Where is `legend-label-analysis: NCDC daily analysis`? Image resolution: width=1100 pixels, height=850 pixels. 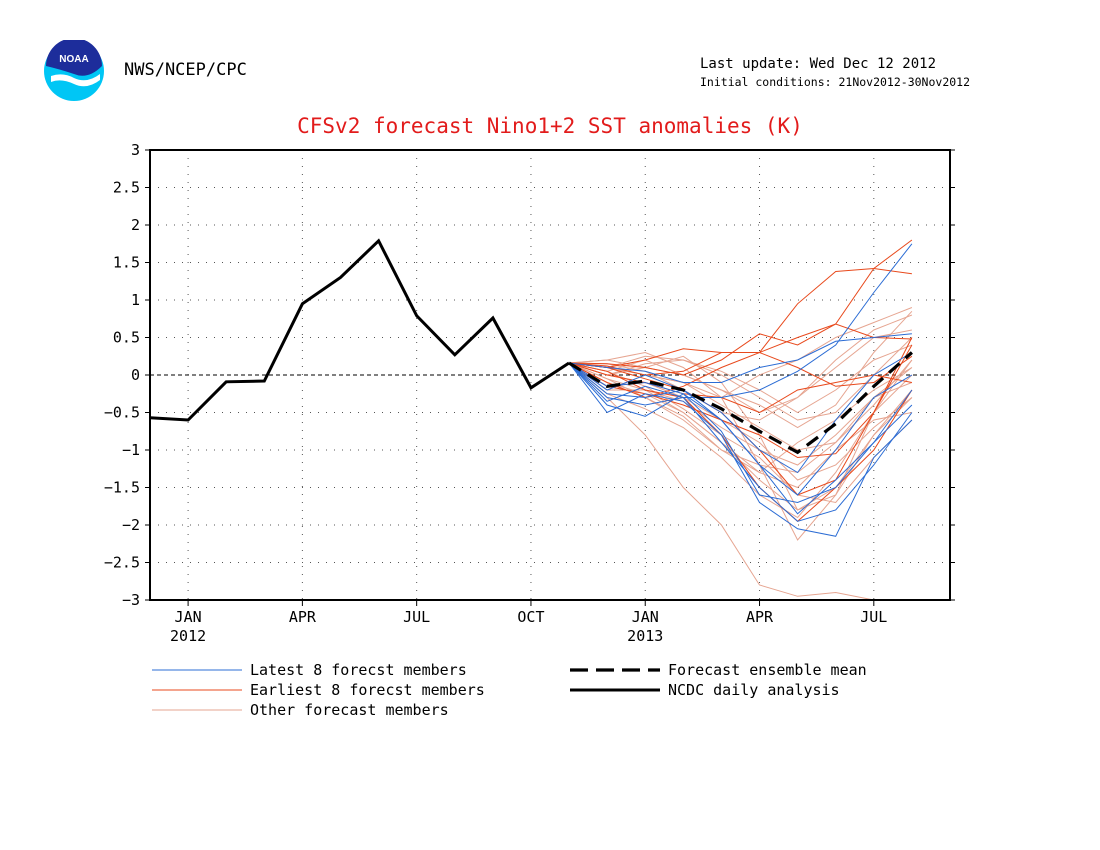
legend-label-analysis: NCDC daily analysis is located at coordinates (754, 690).